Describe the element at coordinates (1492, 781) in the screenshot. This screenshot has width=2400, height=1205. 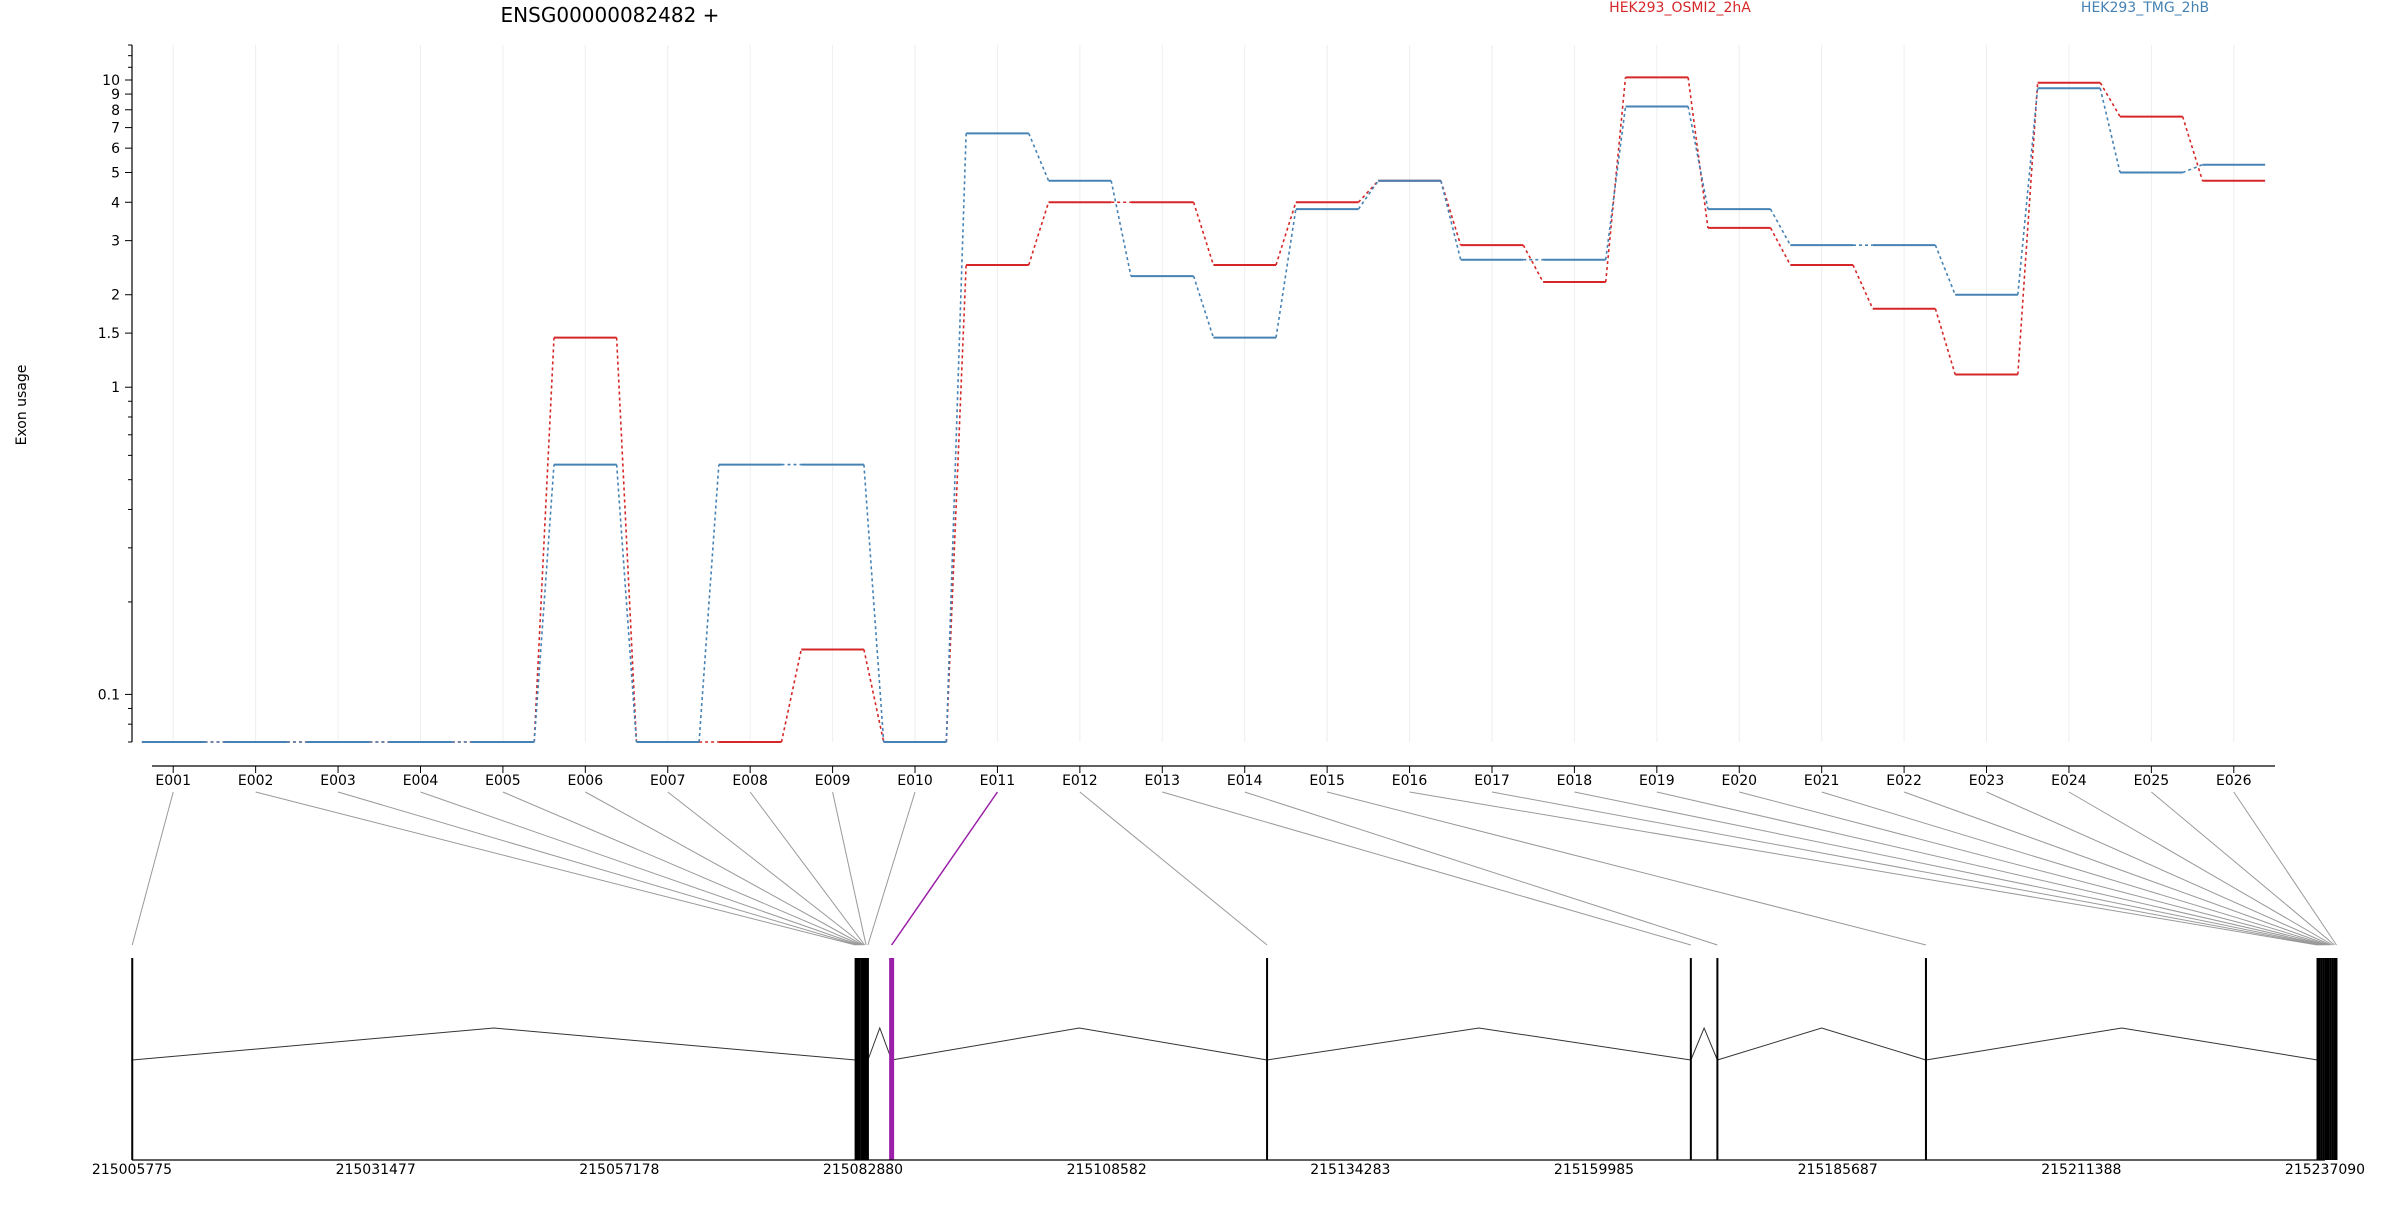
I see `x-tick-label: E017` at that location.